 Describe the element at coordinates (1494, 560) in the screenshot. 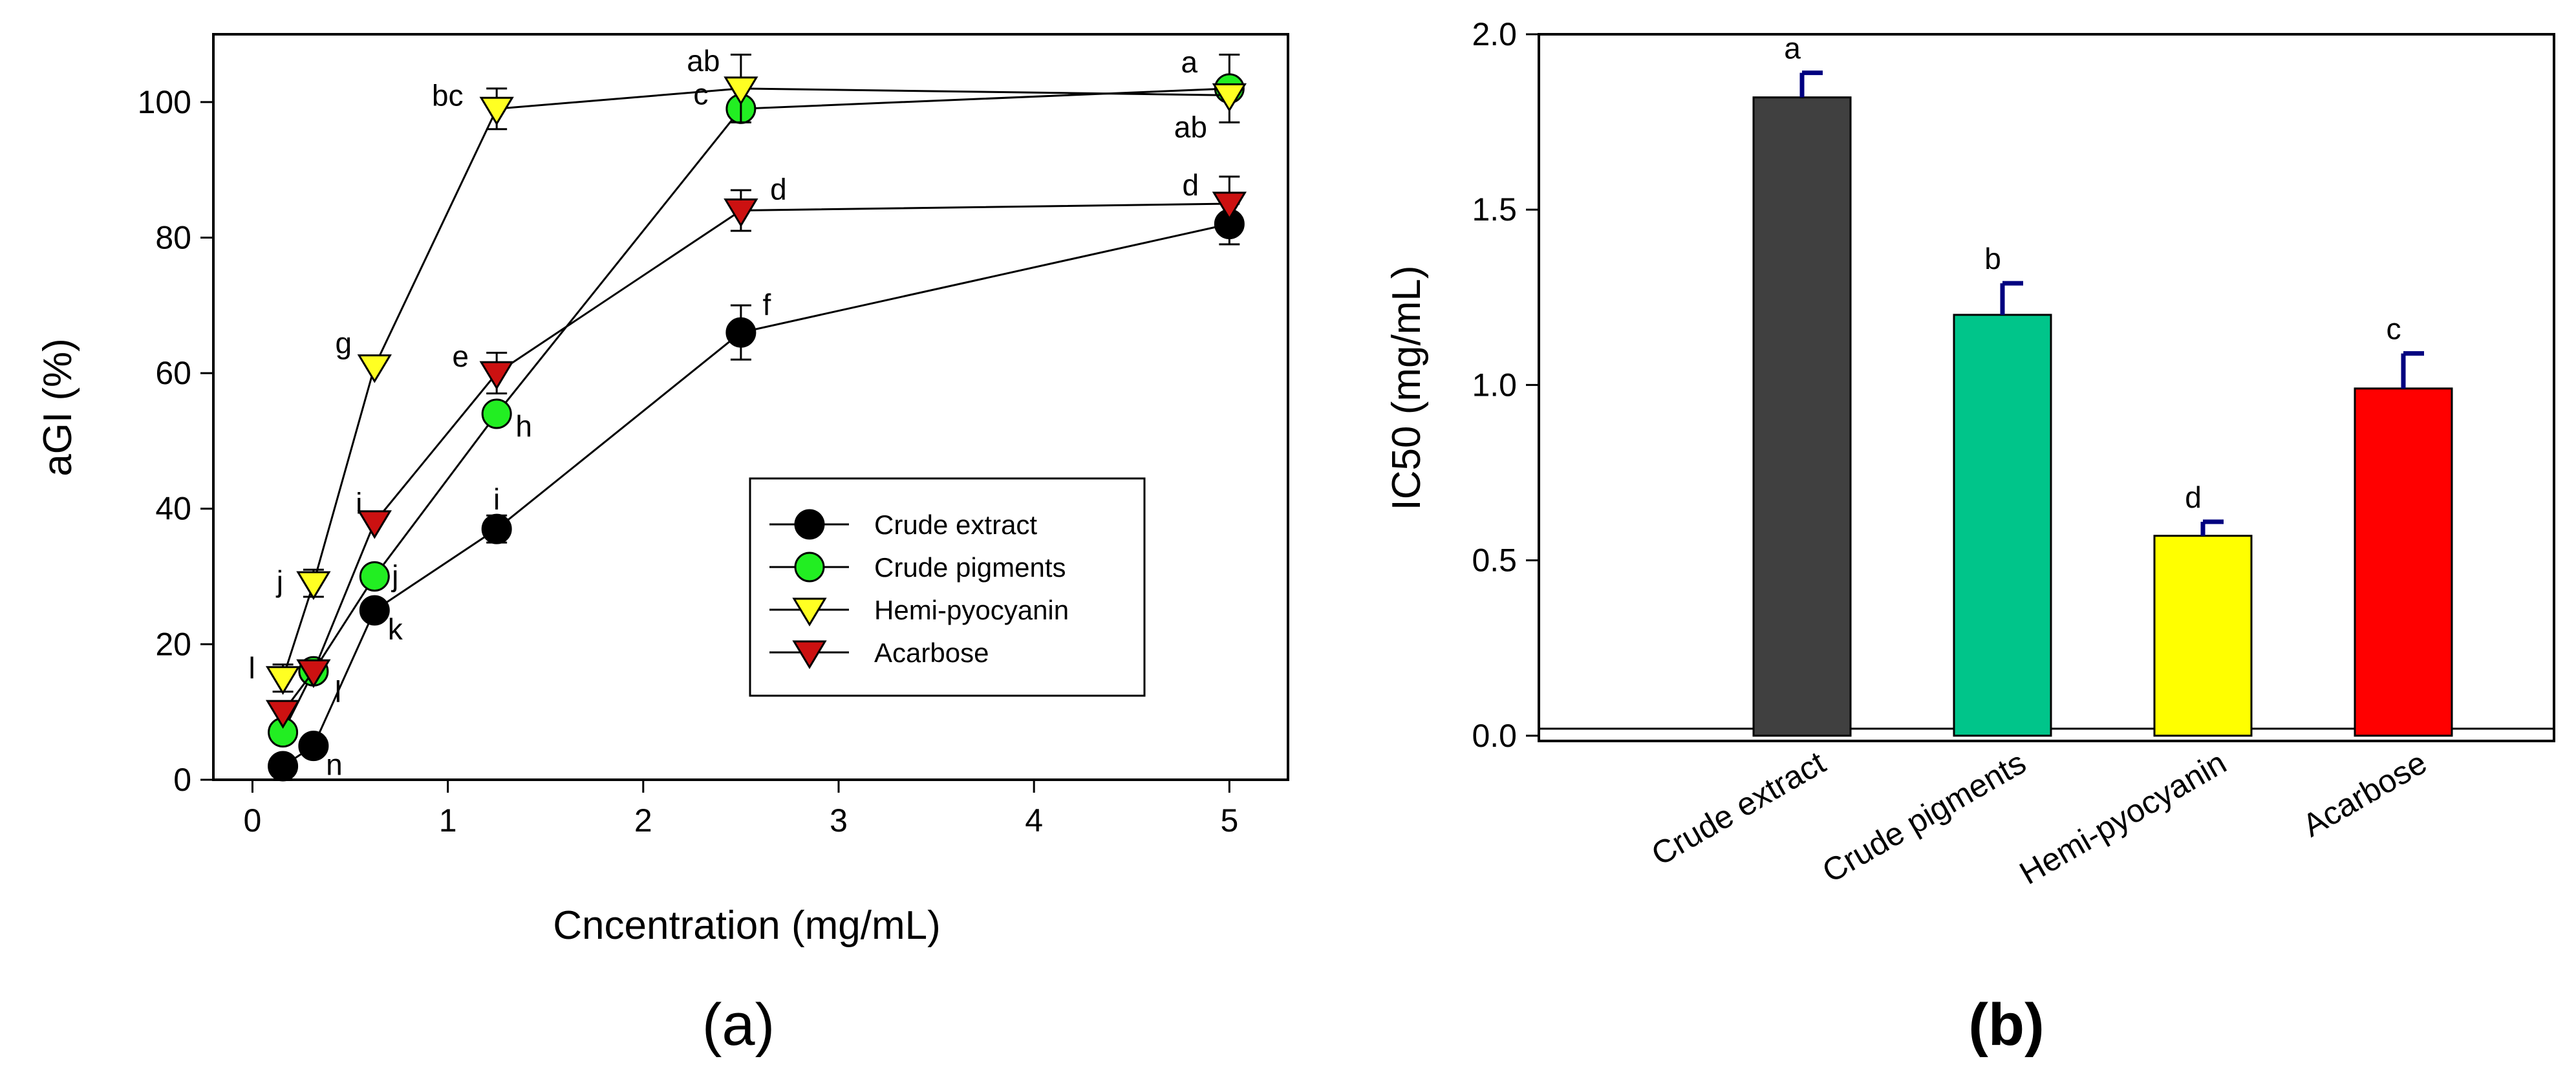

I see `y-tick-label: 0.5` at that location.